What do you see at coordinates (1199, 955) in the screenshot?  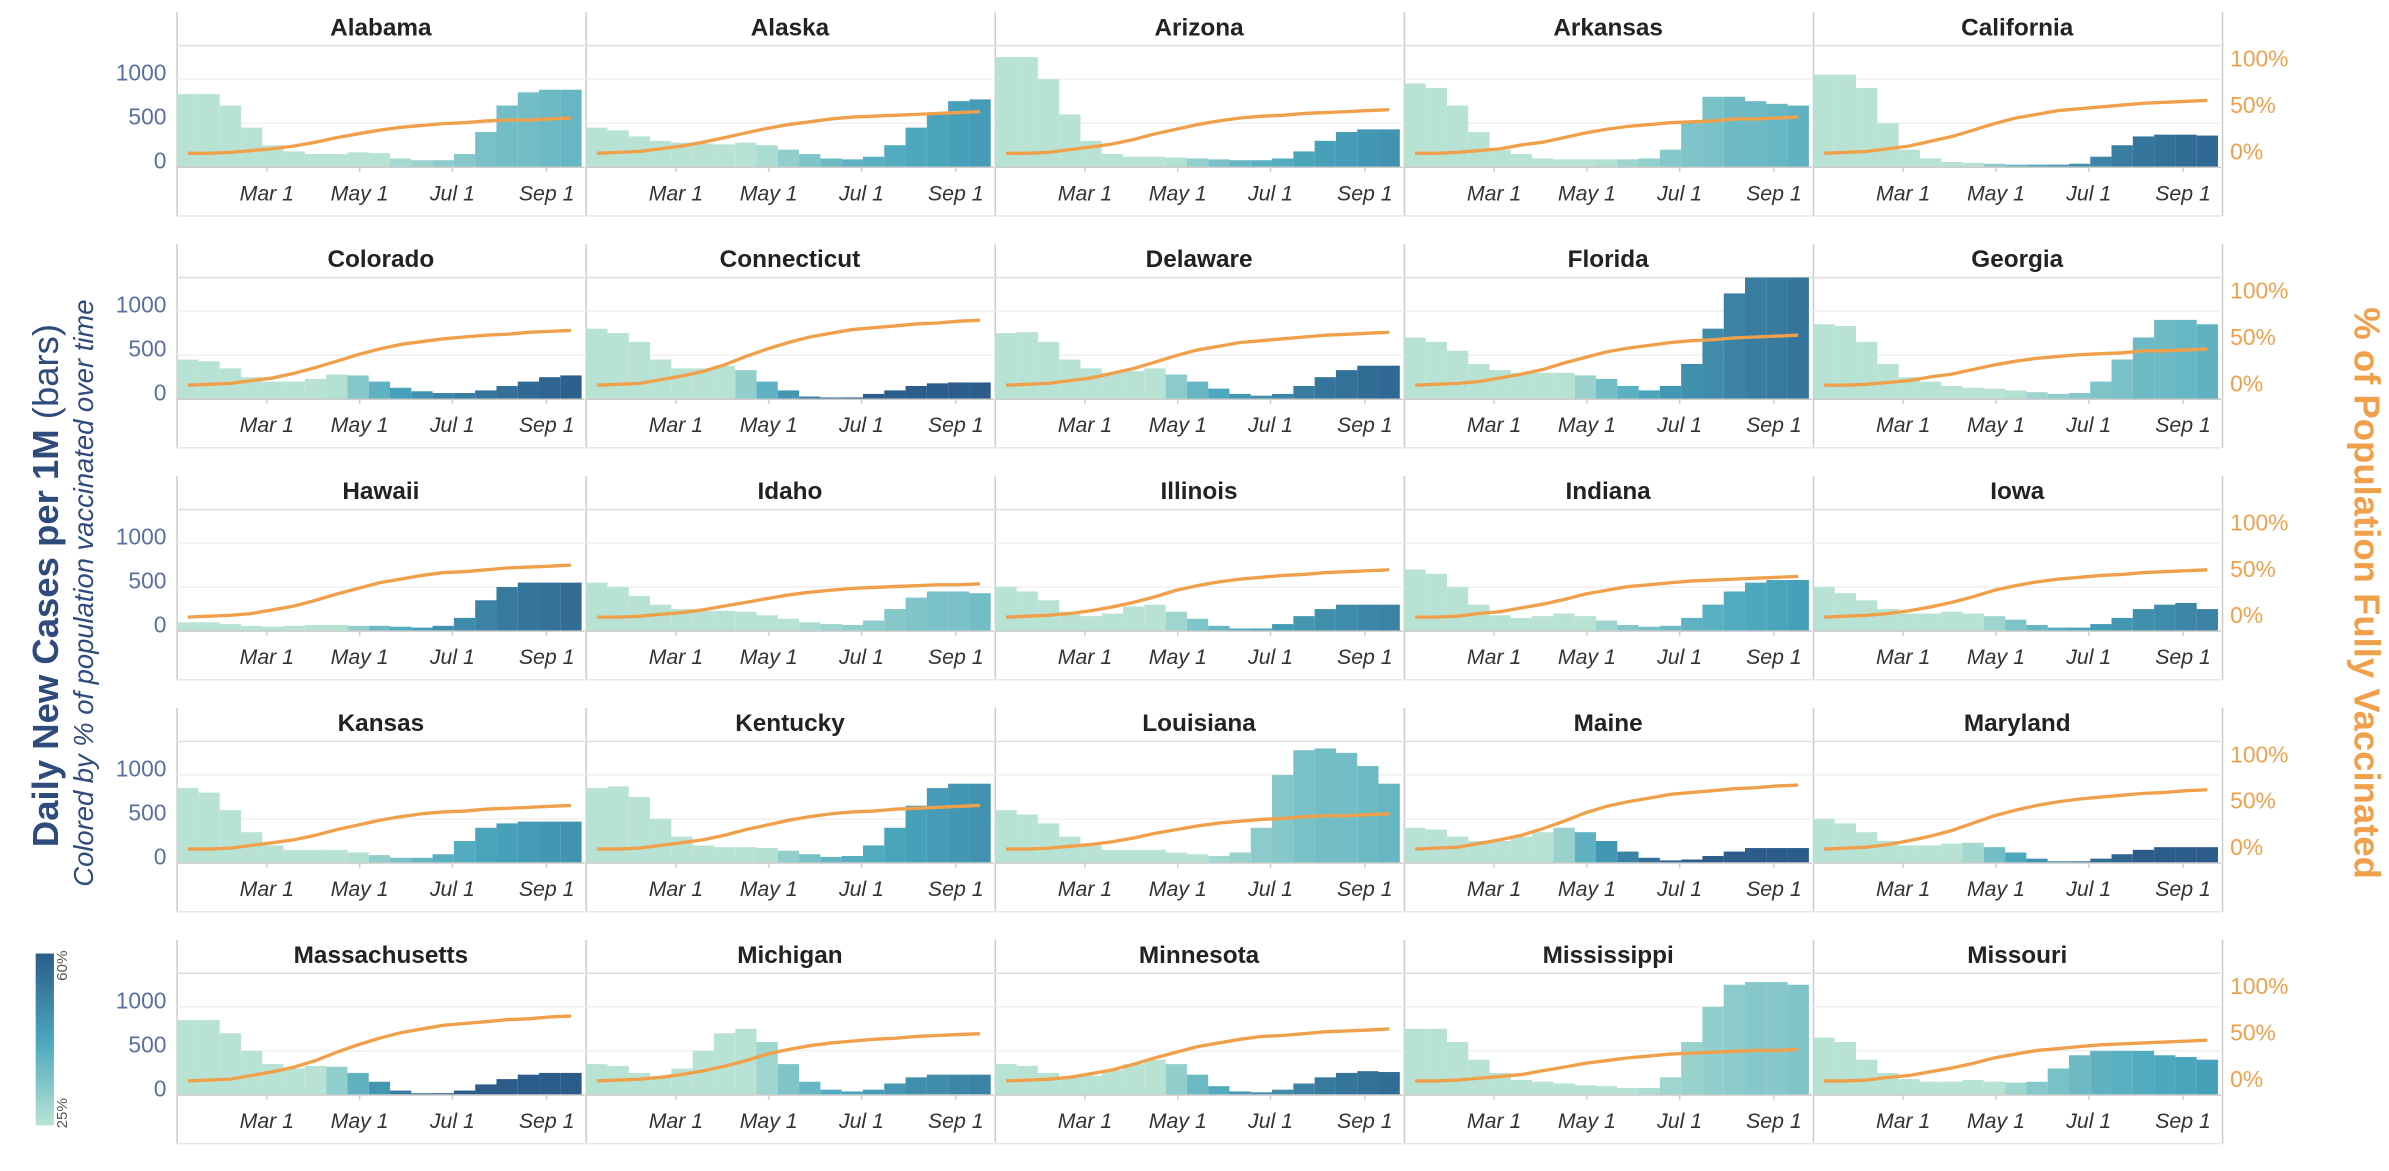 I see `panel-title: Minnesota` at bounding box center [1199, 955].